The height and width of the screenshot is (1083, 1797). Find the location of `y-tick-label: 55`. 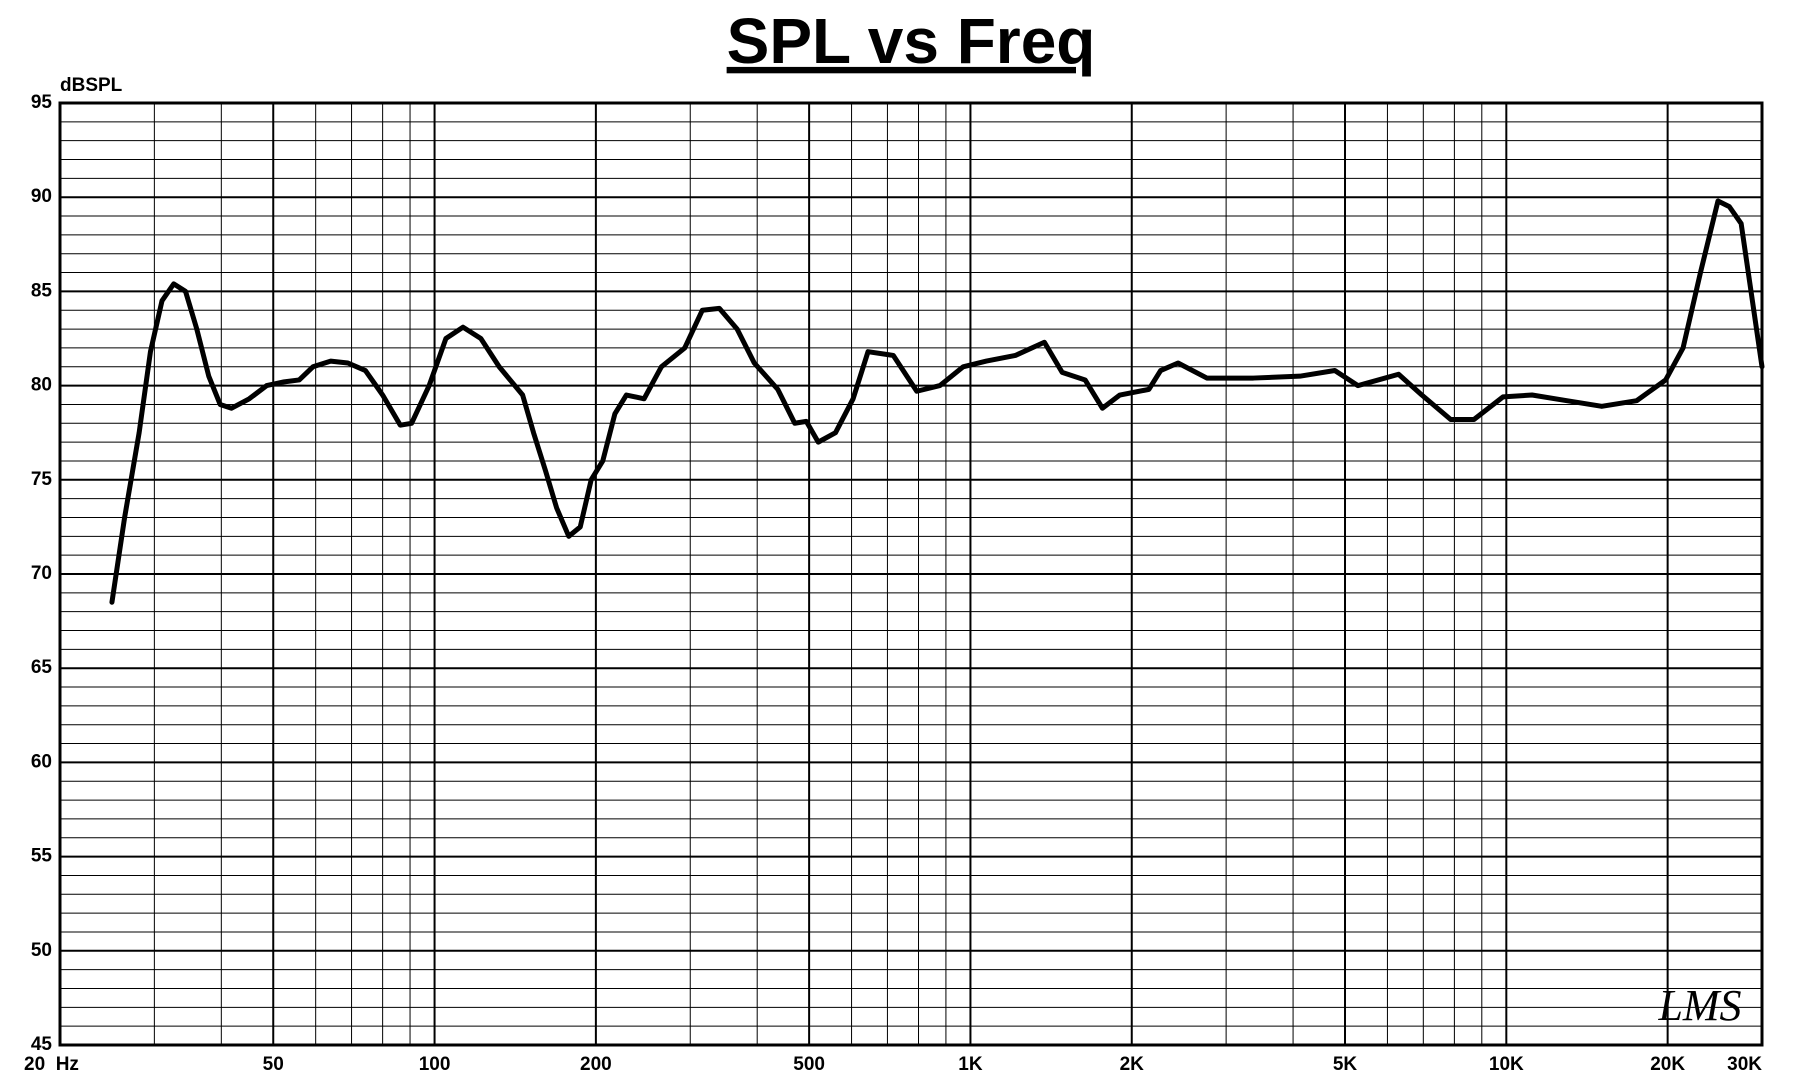

y-tick-label: 55 is located at coordinates (42, 856).